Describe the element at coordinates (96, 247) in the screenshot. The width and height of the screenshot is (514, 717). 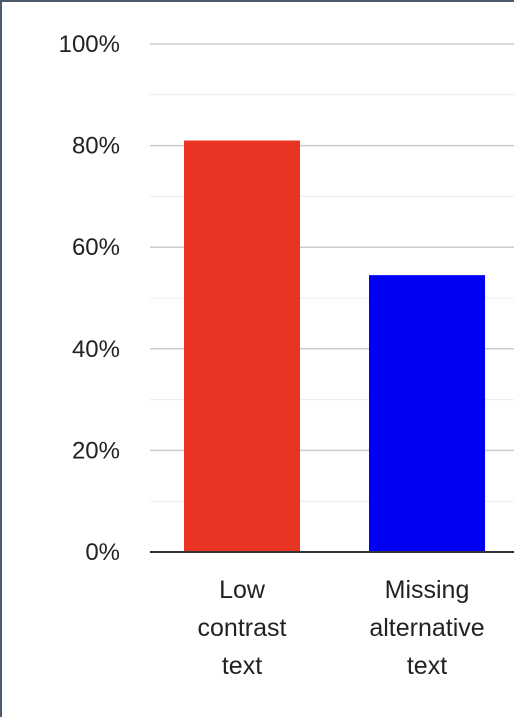
I see `y-tick-label: 60%` at that location.